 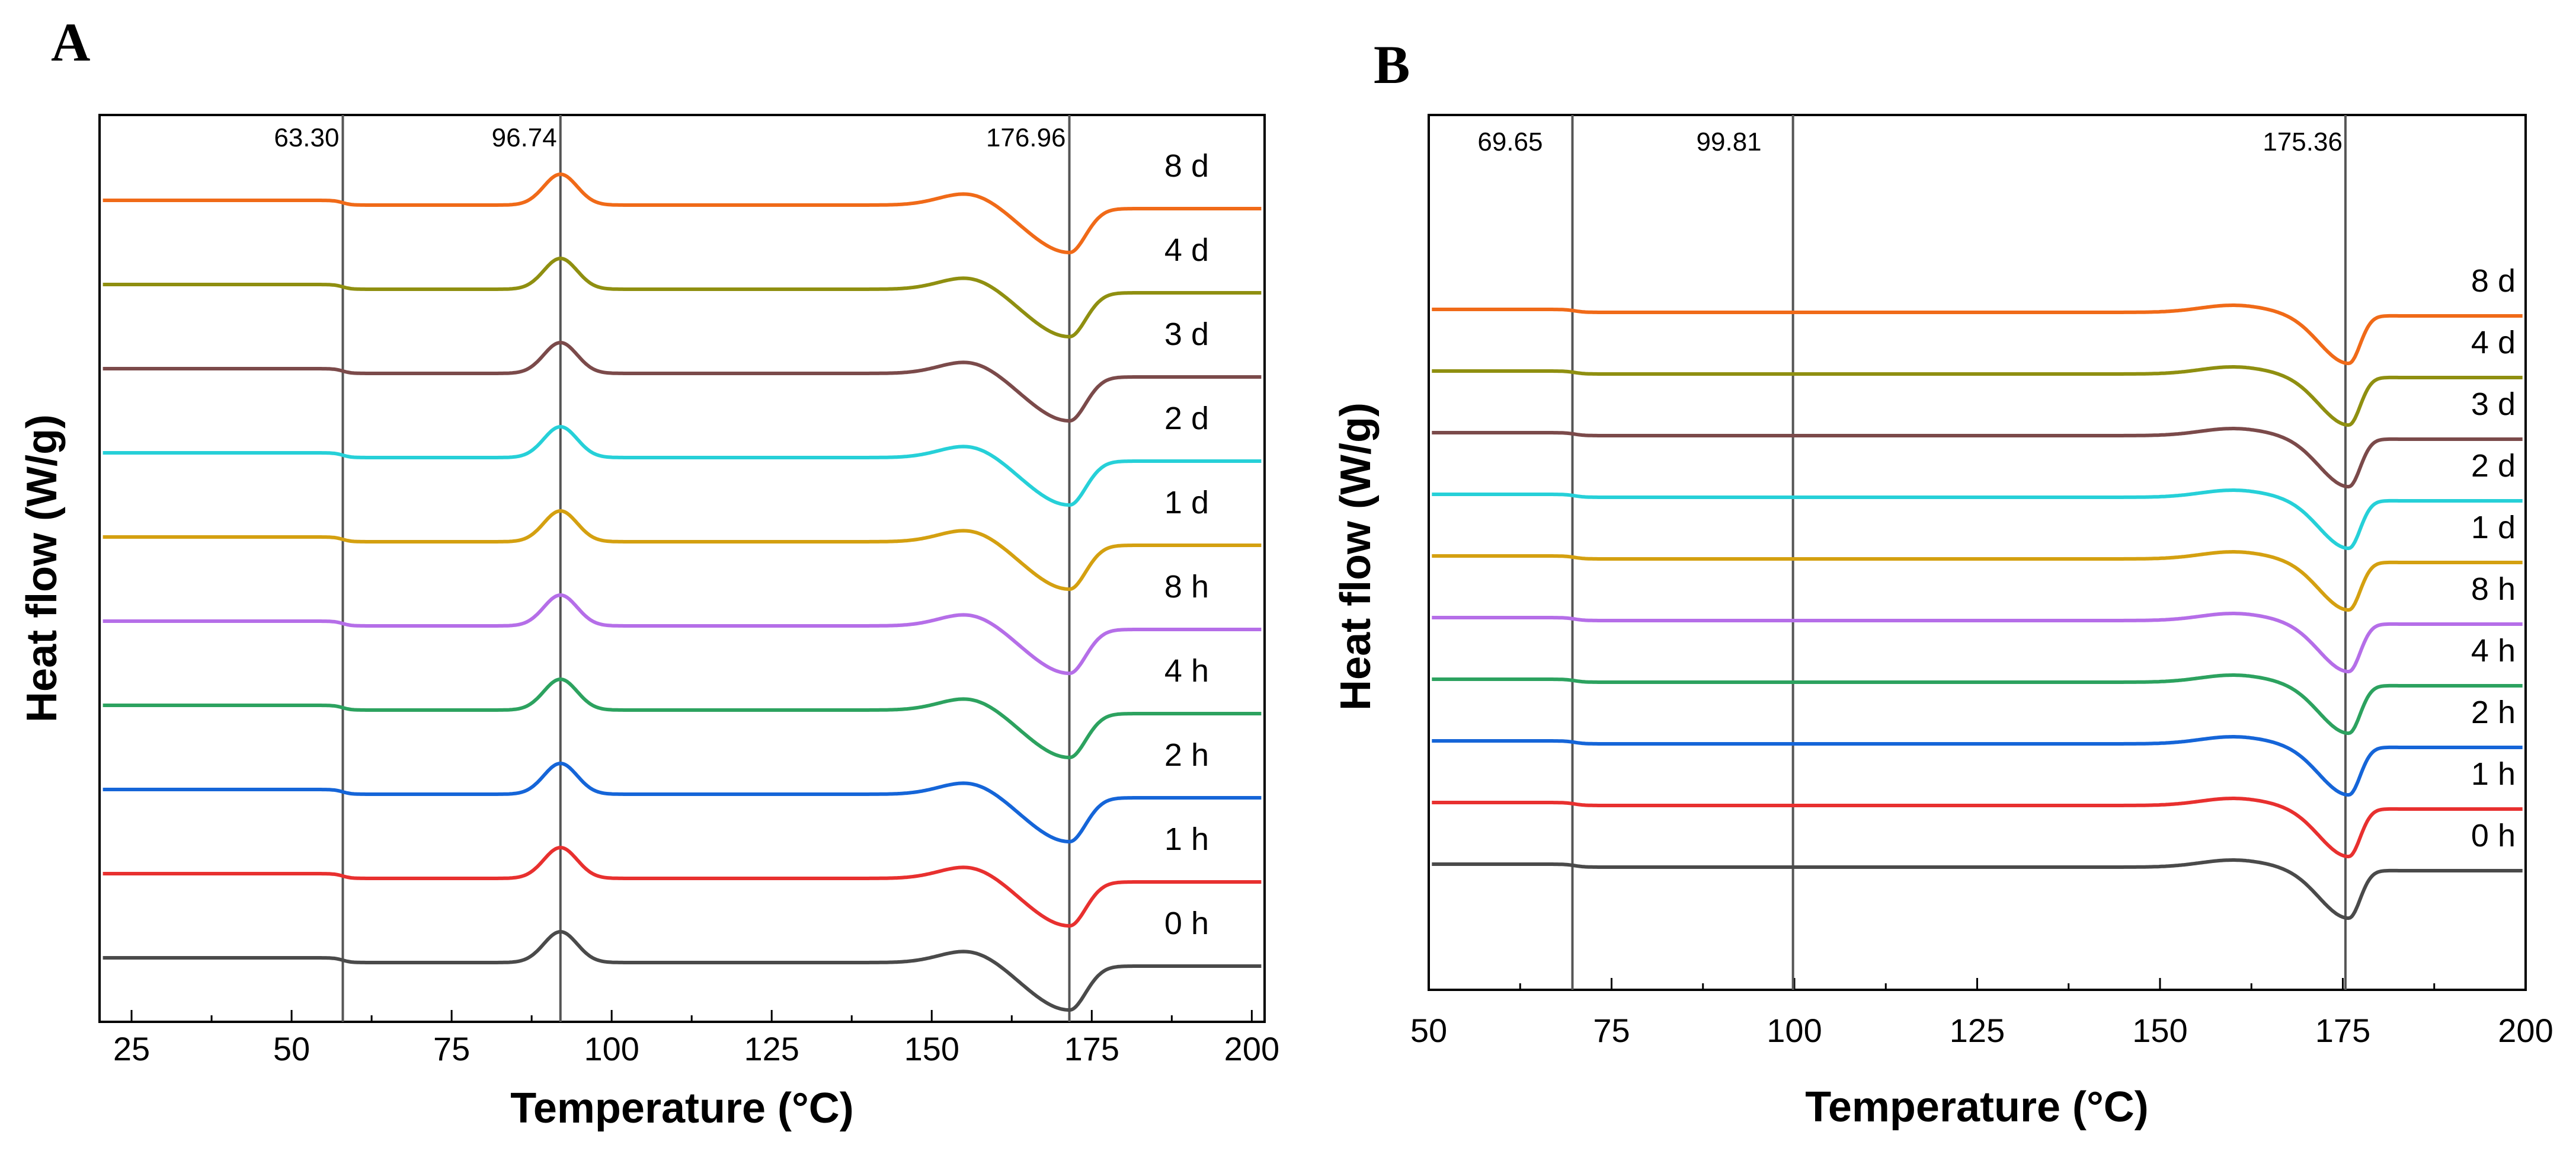 I want to click on panel-letter: A, so click(x=70, y=42).